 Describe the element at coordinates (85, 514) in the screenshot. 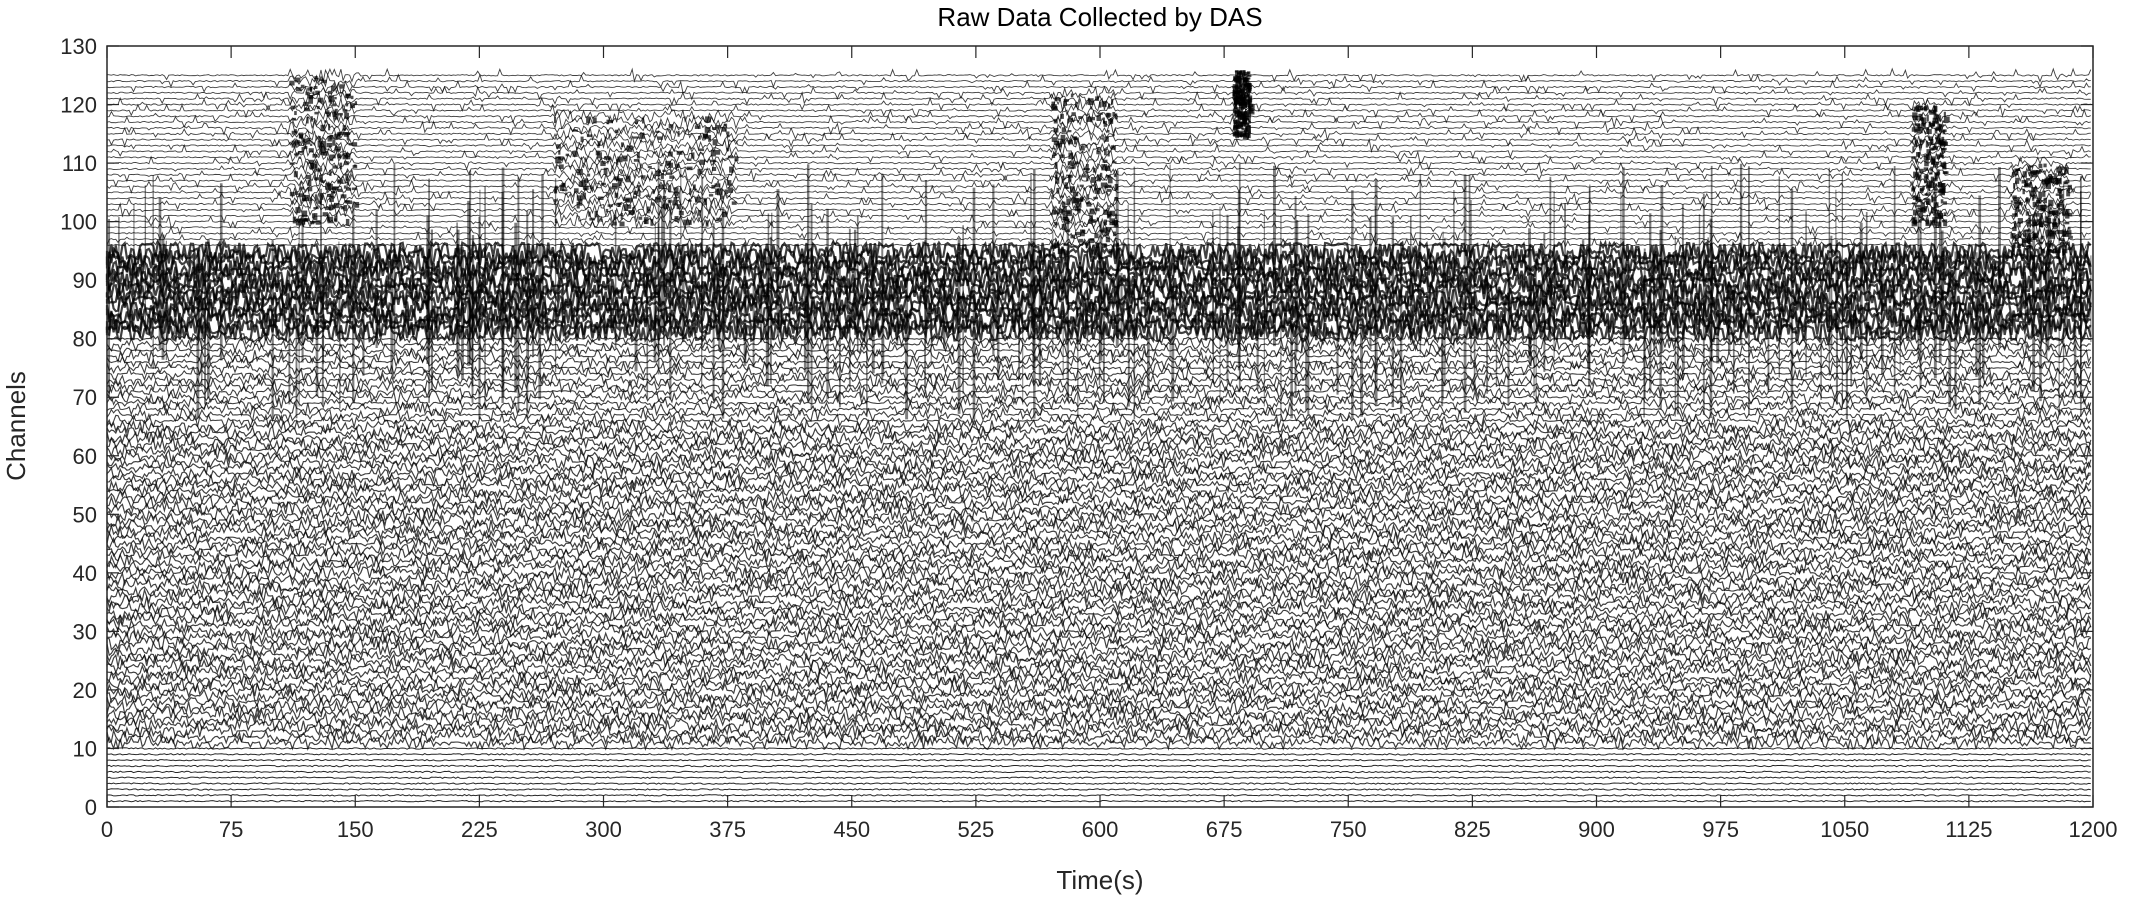

I see `y-tick-label: 50` at that location.